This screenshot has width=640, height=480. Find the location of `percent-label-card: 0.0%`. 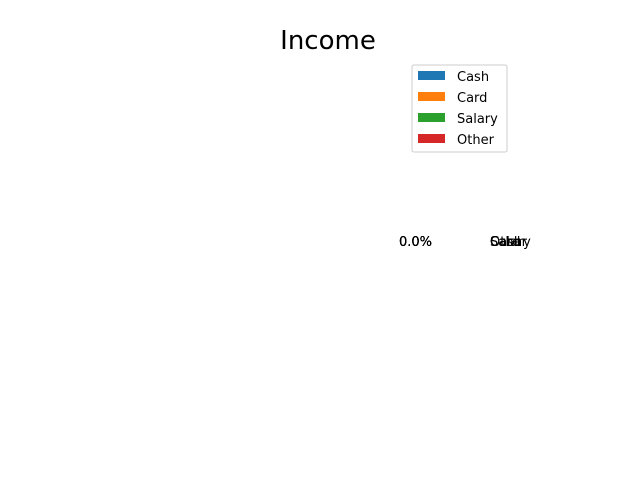

percent-label-card: 0.0% is located at coordinates (415, 242).